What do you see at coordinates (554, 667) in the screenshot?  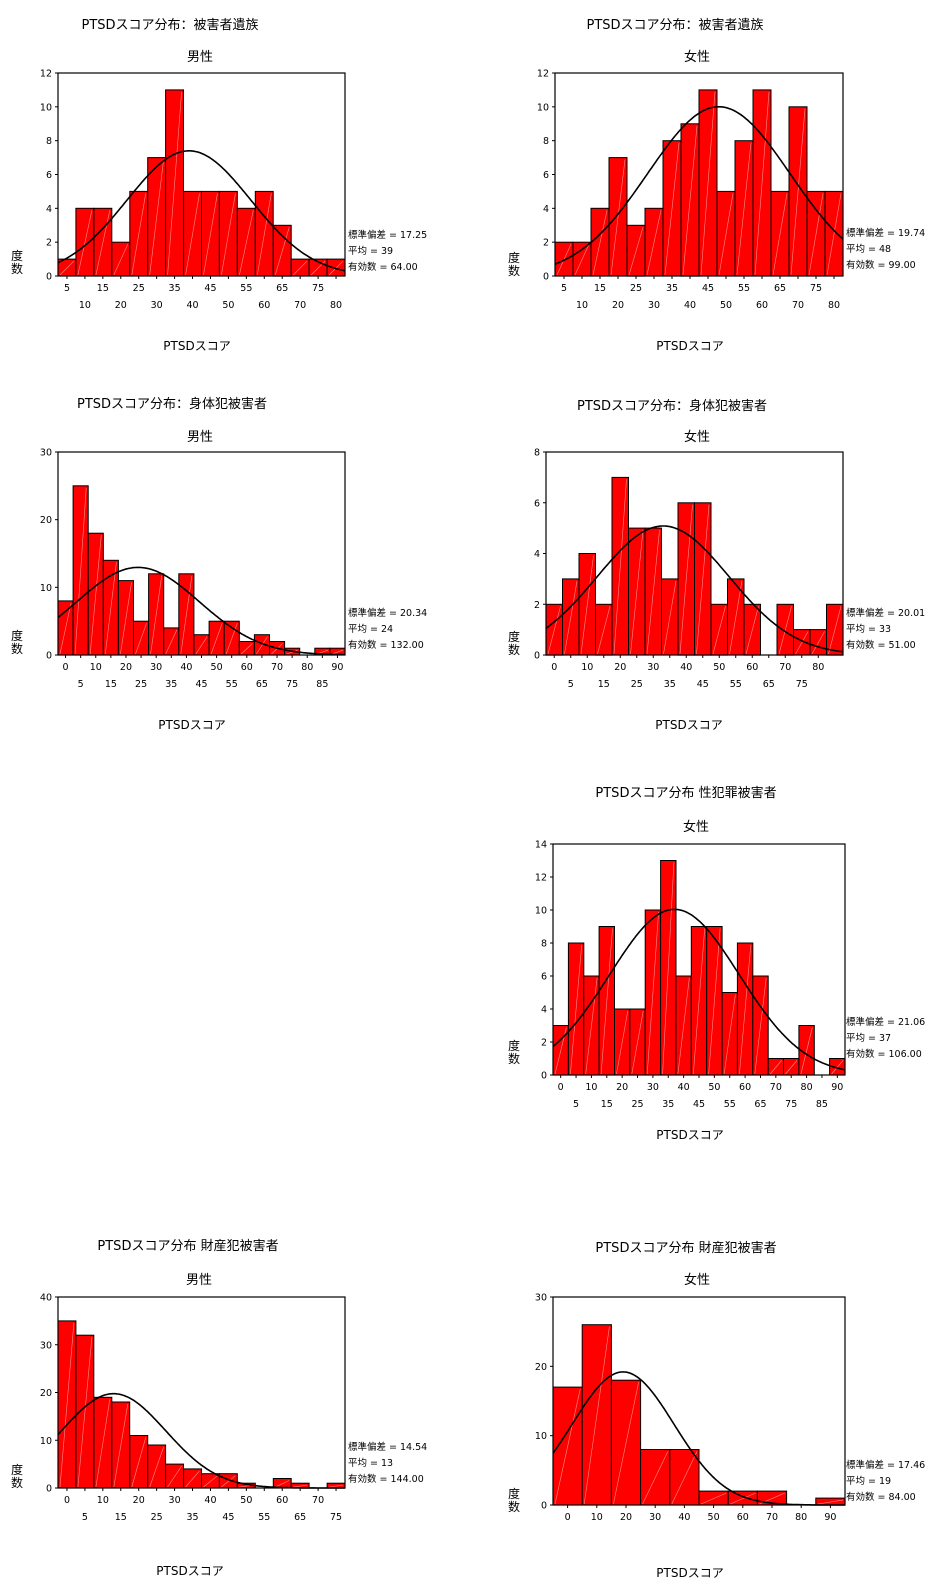 I see `x-tick-label: 0` at bounding box center [554, 667].